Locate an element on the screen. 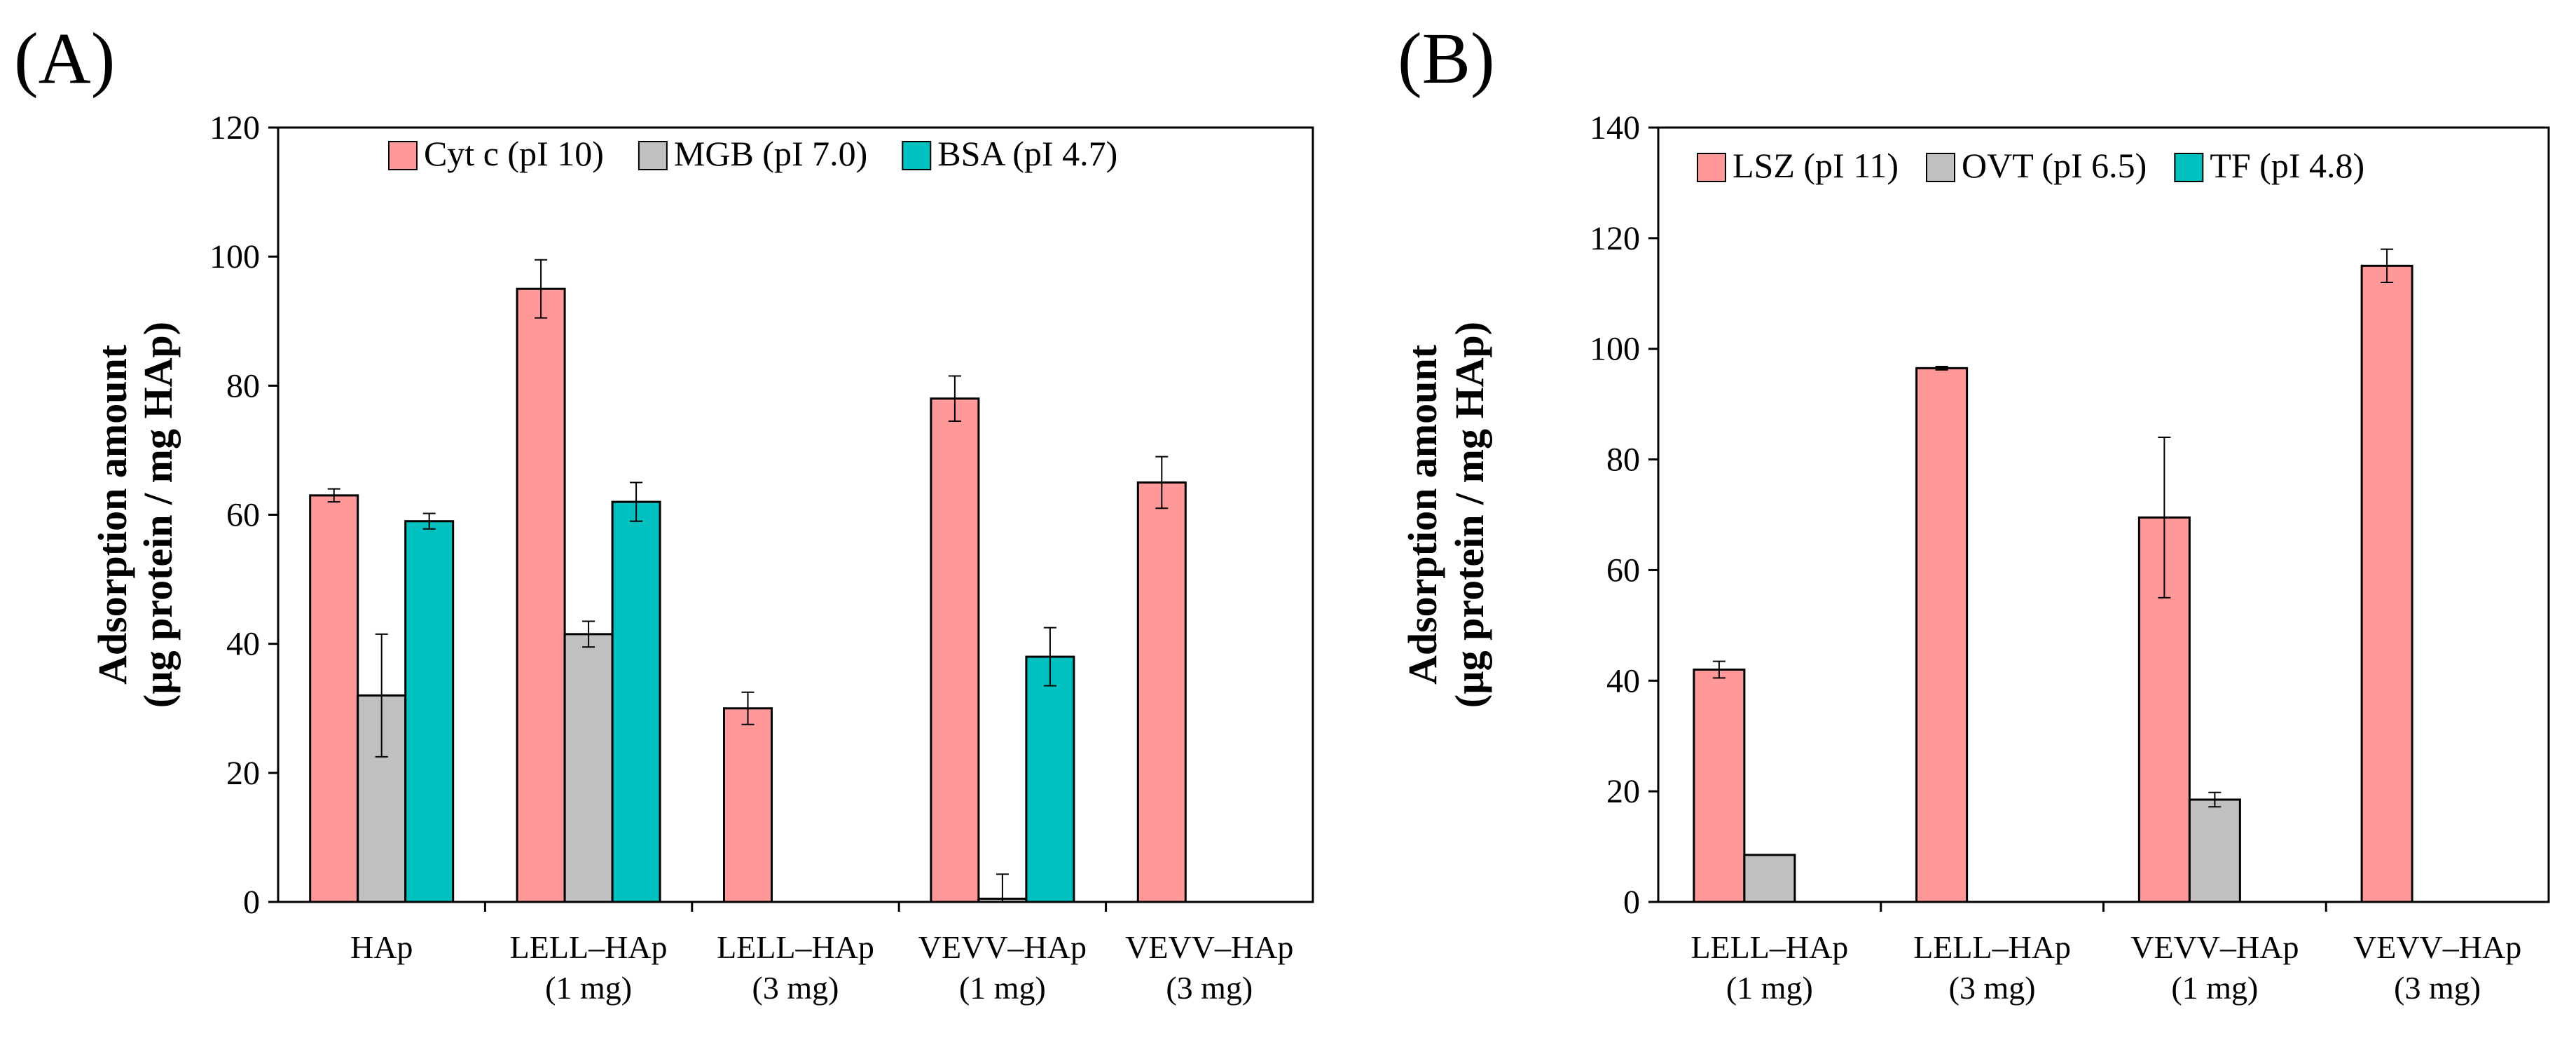 This screenshot has height=1040, width=2576. legend-entry: Cyt c (pI 10) is located at coordinates (514, 153).